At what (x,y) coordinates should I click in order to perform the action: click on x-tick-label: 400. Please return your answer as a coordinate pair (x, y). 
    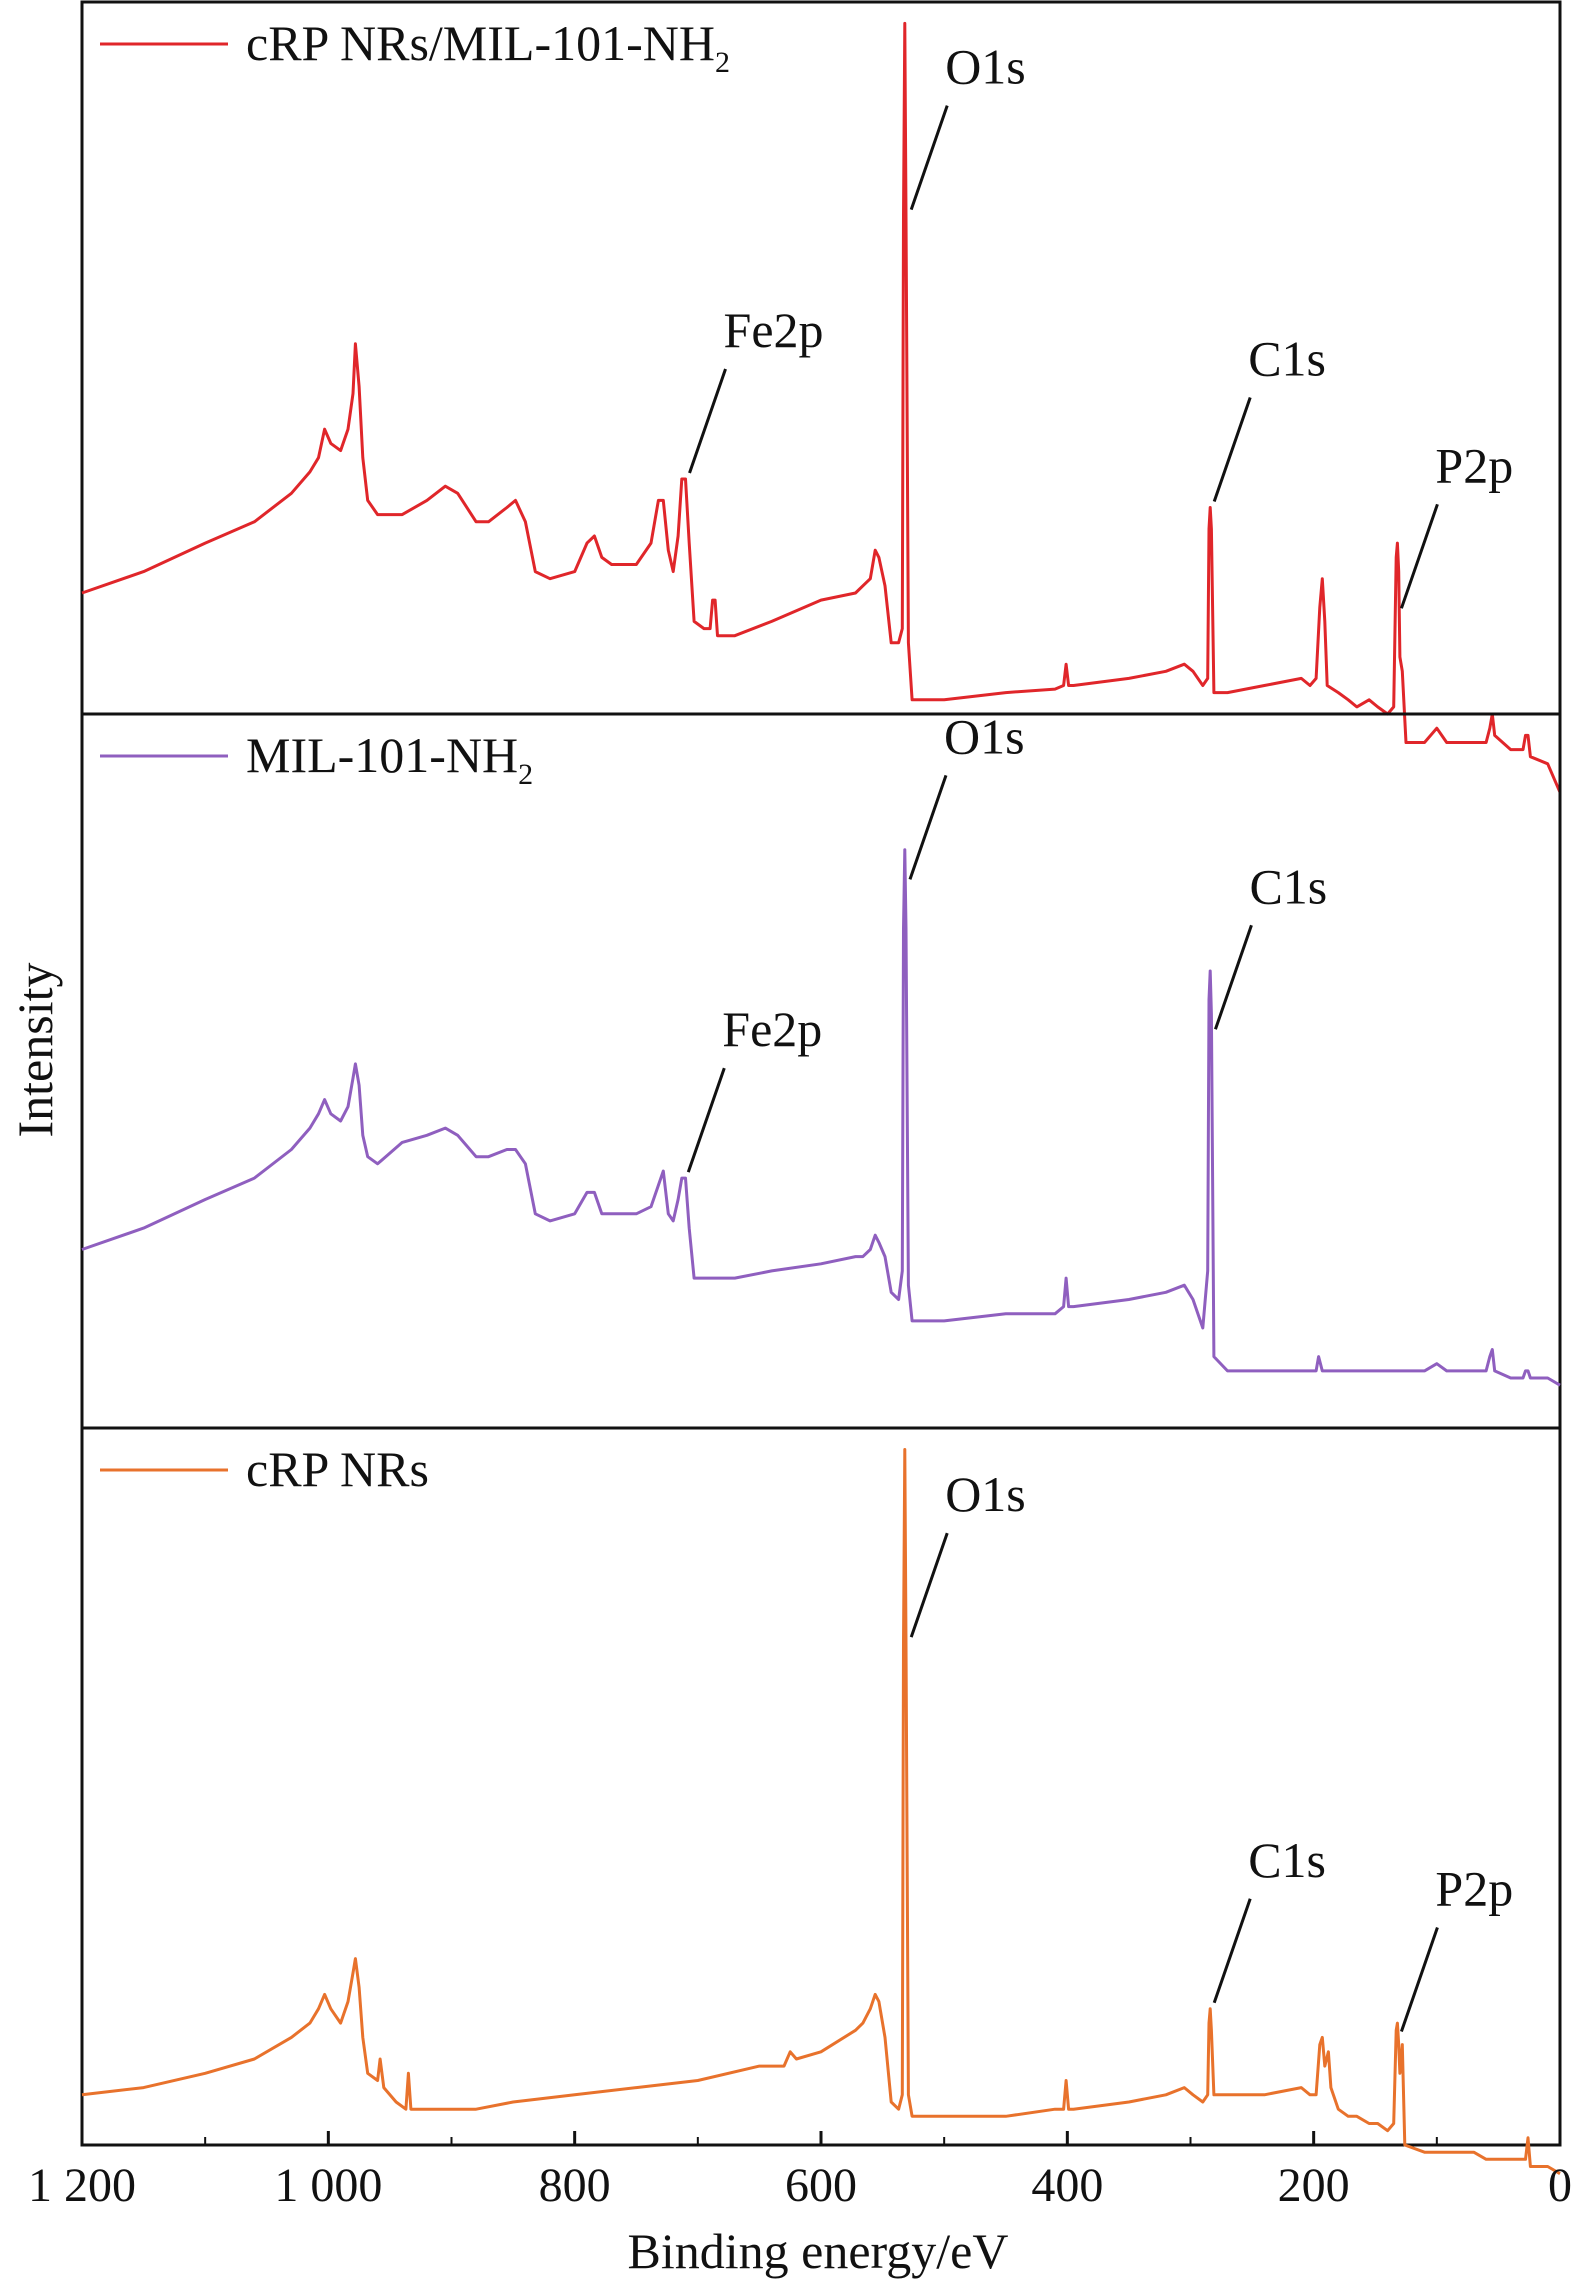
    Looking at the image, I should click on (1067, 2185).